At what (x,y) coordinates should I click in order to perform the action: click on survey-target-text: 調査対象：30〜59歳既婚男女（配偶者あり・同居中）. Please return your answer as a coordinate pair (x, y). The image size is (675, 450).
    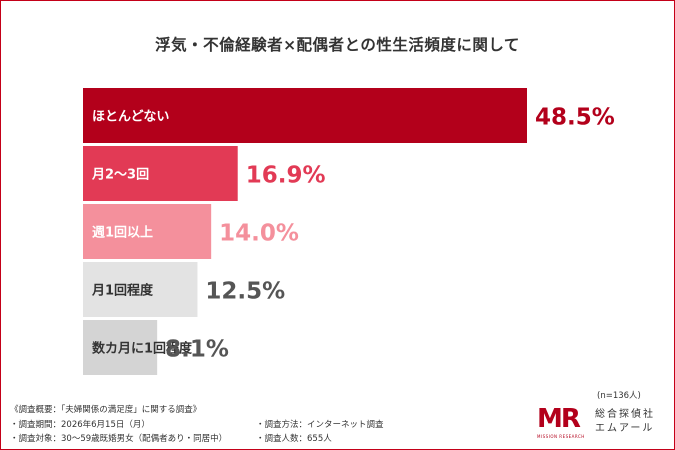
    Looking at the image, I should click on (123, 439).